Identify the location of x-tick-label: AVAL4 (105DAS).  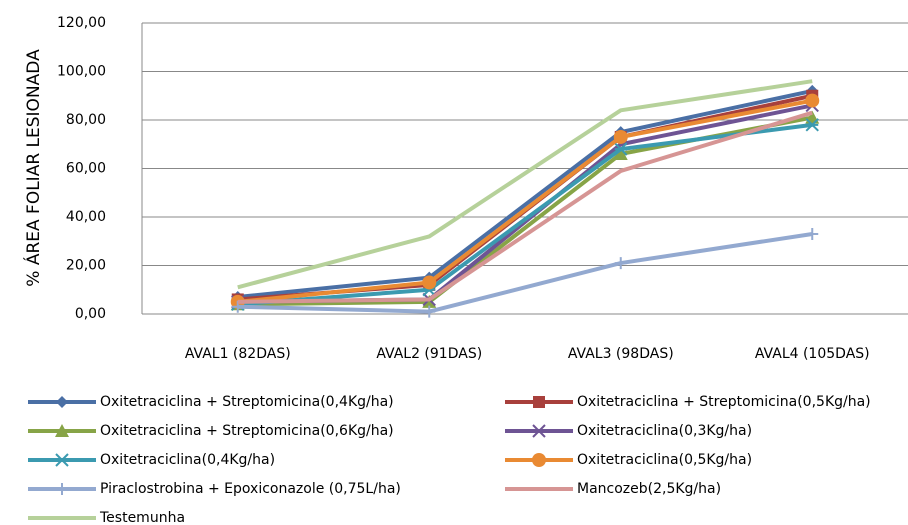
(812, 354).